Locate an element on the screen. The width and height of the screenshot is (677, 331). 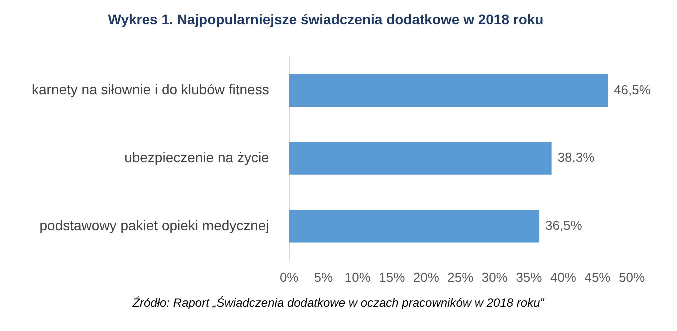
text: Źródło: Raport „Świadczenia dodatkowe w oczach pracowników w 2018 roku” is located at coordinates (339, 303).